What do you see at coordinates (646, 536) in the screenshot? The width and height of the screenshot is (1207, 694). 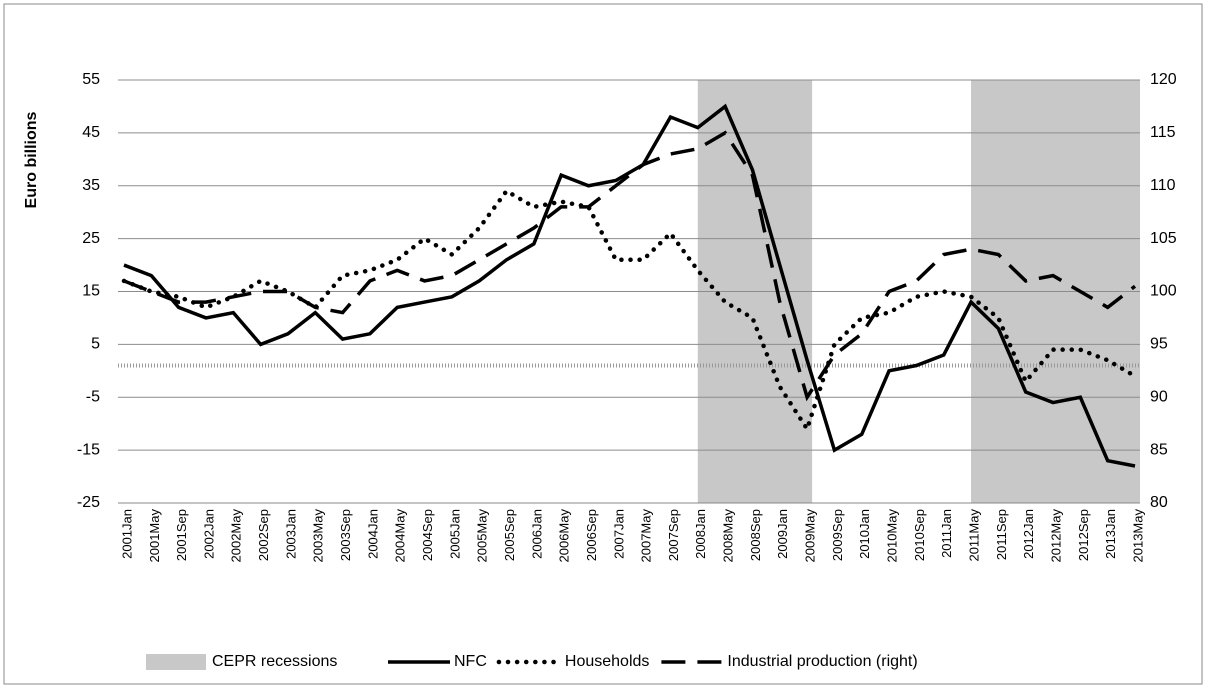 I see `x-tick-label: 2007May` at bounding box center [646, 536].